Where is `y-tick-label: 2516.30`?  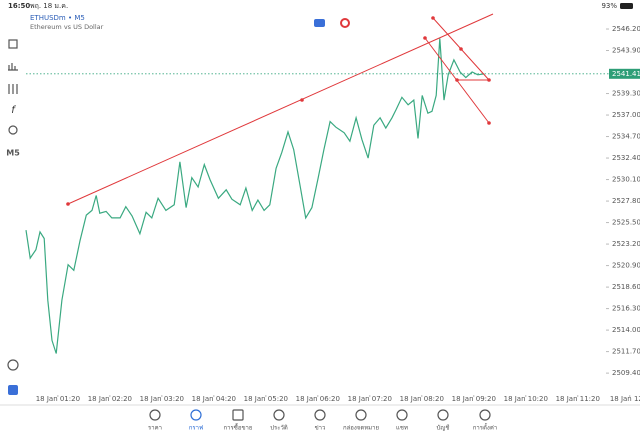
y-tick-label: 2516.30 is located at coordinates (626, 309).